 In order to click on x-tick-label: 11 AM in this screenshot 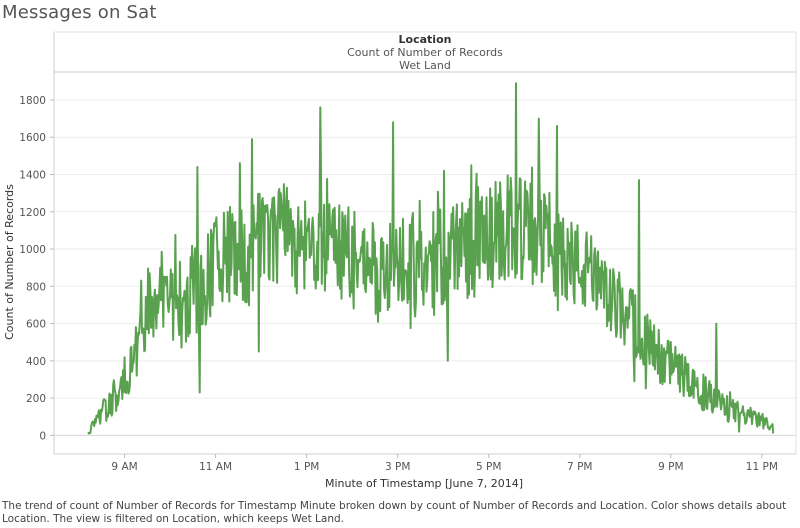, I will do `click(215, 467)`.